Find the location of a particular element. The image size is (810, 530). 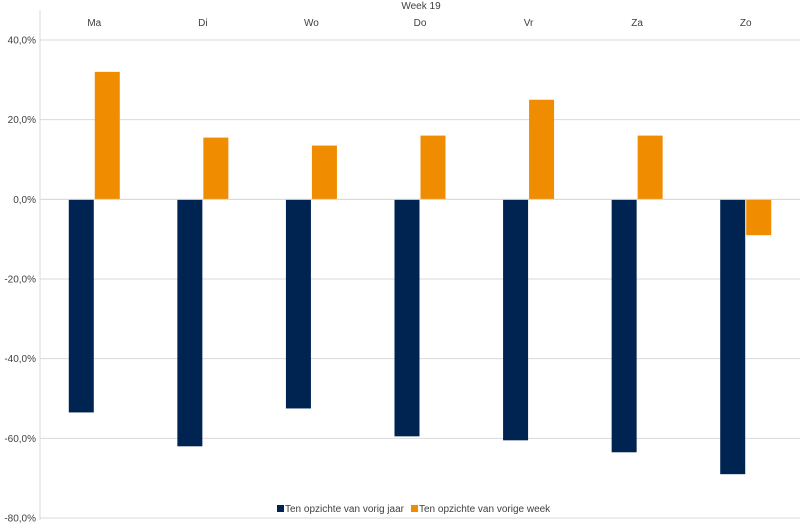

y-tick-label: -20,0% is located at coordinates (20, 280).